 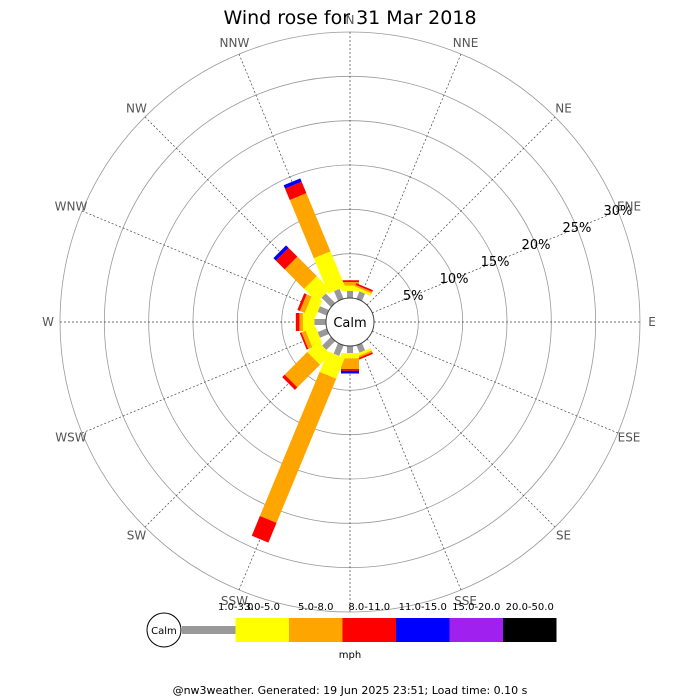 I want to click on ring-label: 5%, so click(x=413, y=296).